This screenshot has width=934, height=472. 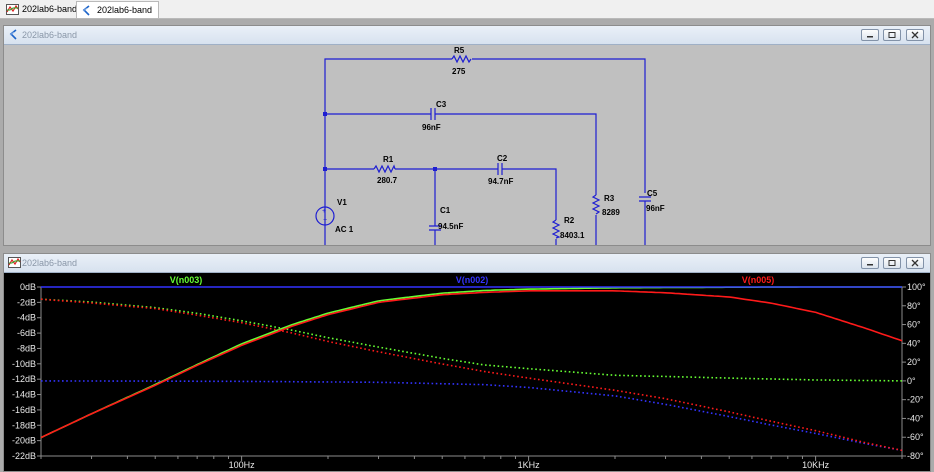 I want to click on y-right-tick-label: 80°, so click(x=914, y=306).